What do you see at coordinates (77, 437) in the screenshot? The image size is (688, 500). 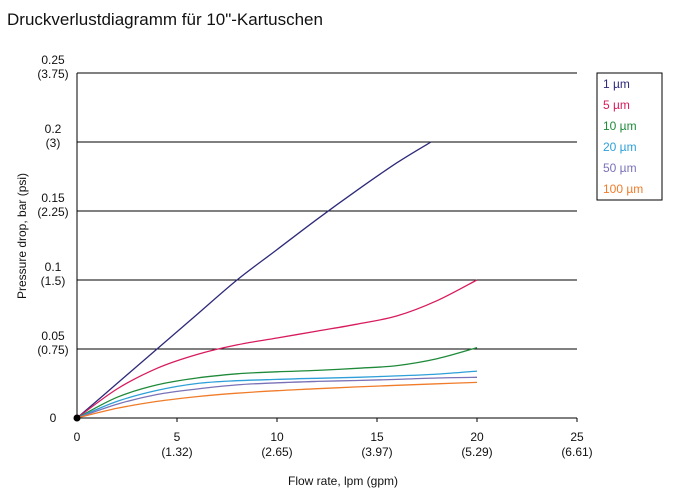 I see `x-tick-label: 0` at bounding box center [77, 437].